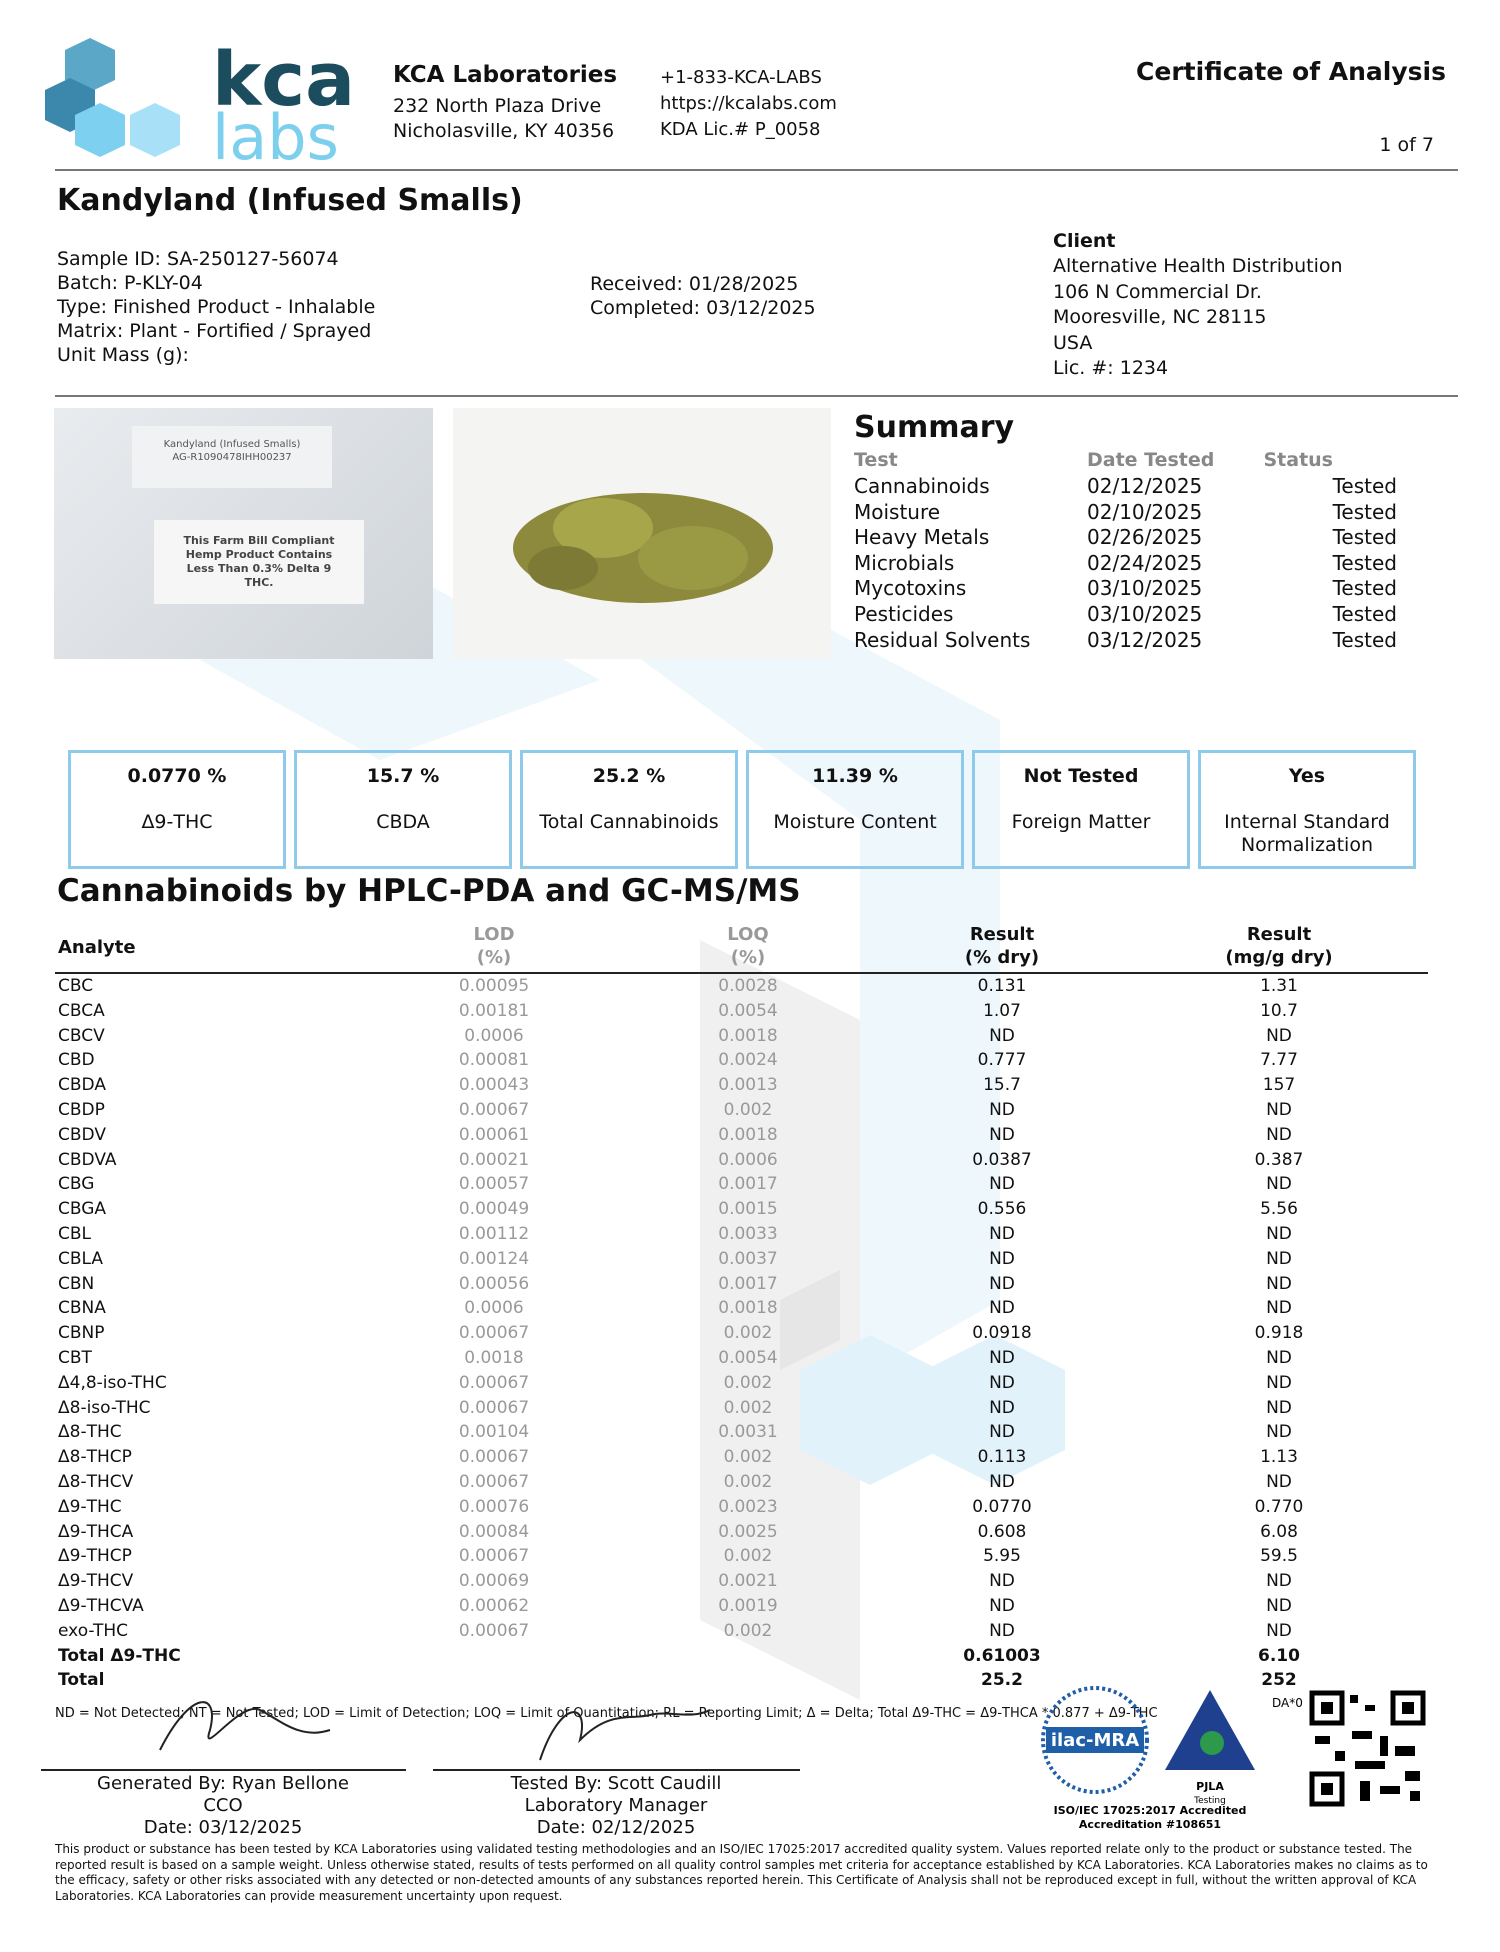  I want to click on table-cell: CBDP, so click(81, 1110).